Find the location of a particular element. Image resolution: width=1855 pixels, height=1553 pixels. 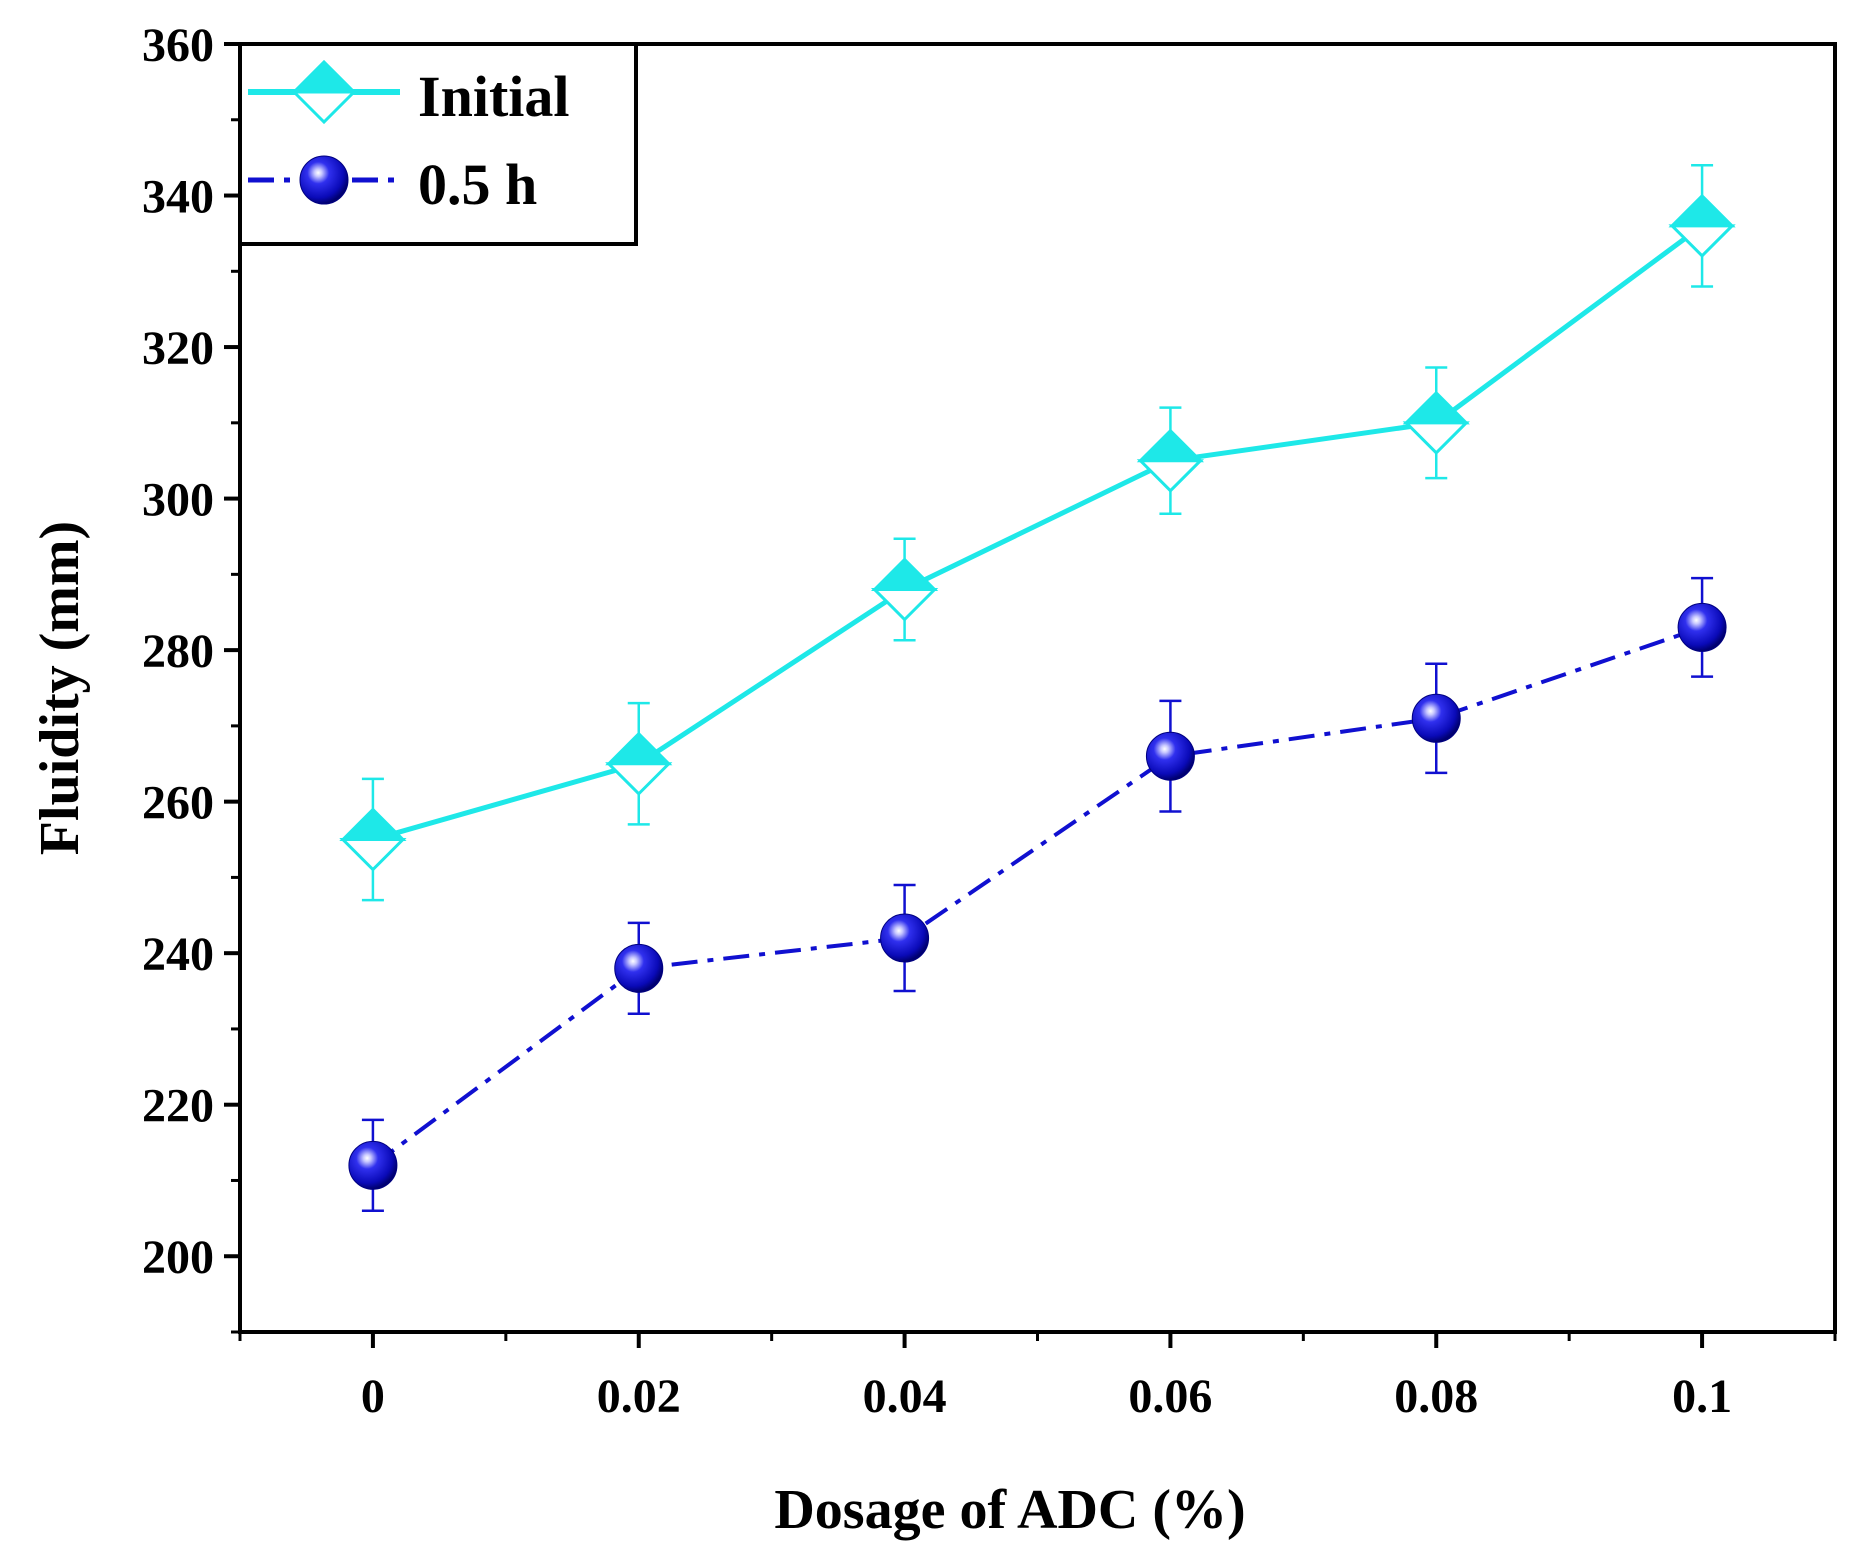

legend-label-initial: Initial is located at coordinates (494, 96).